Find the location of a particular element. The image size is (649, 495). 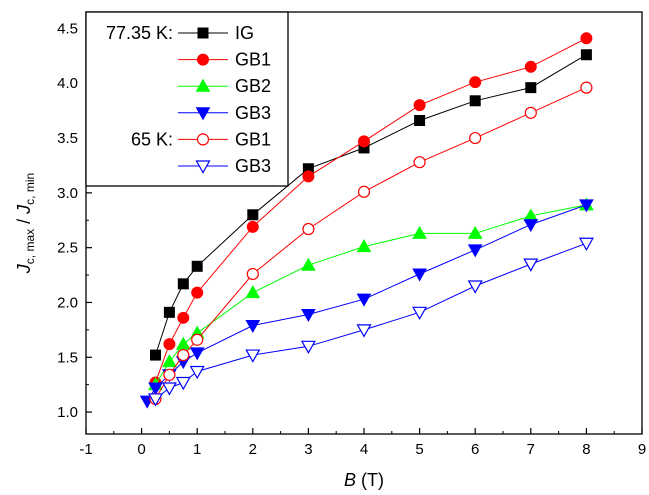

y-tick-label: 3.0 is located at coordinates (67, 193).